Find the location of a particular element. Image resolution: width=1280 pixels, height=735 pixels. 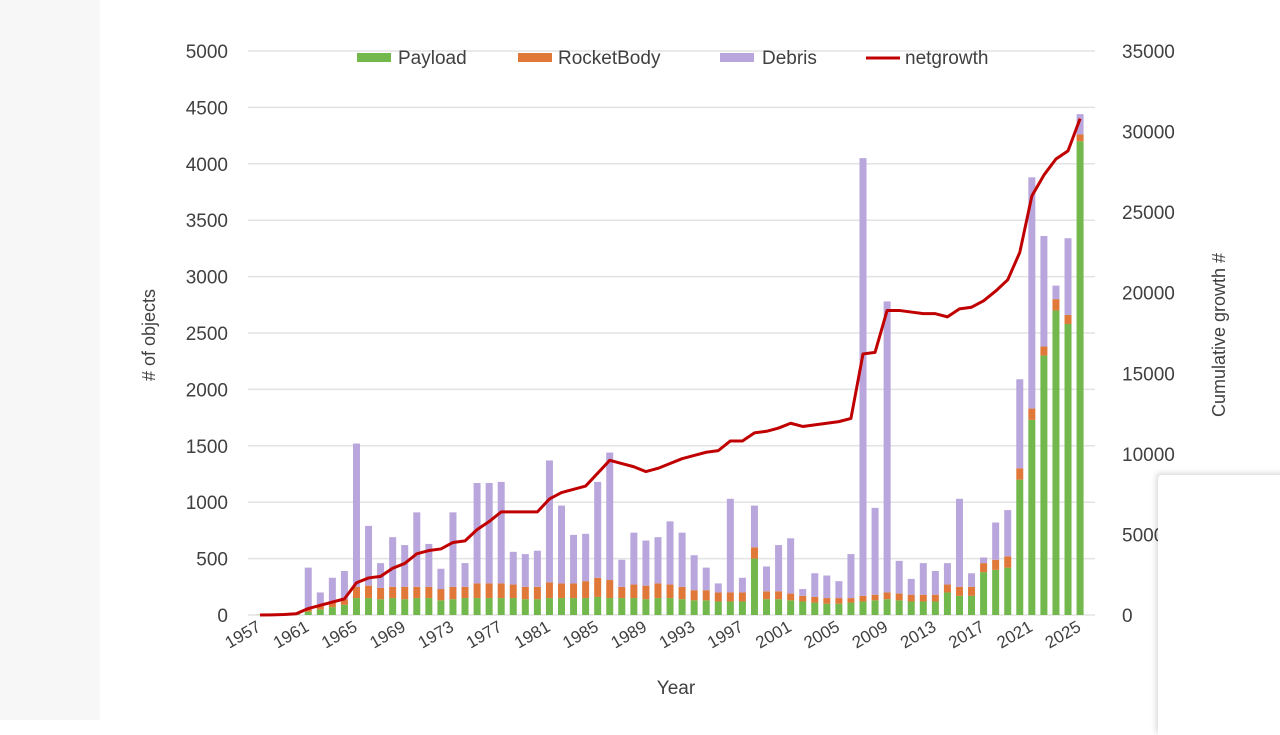

x-tick-label: 1997 is located at coordinates (725, 634).